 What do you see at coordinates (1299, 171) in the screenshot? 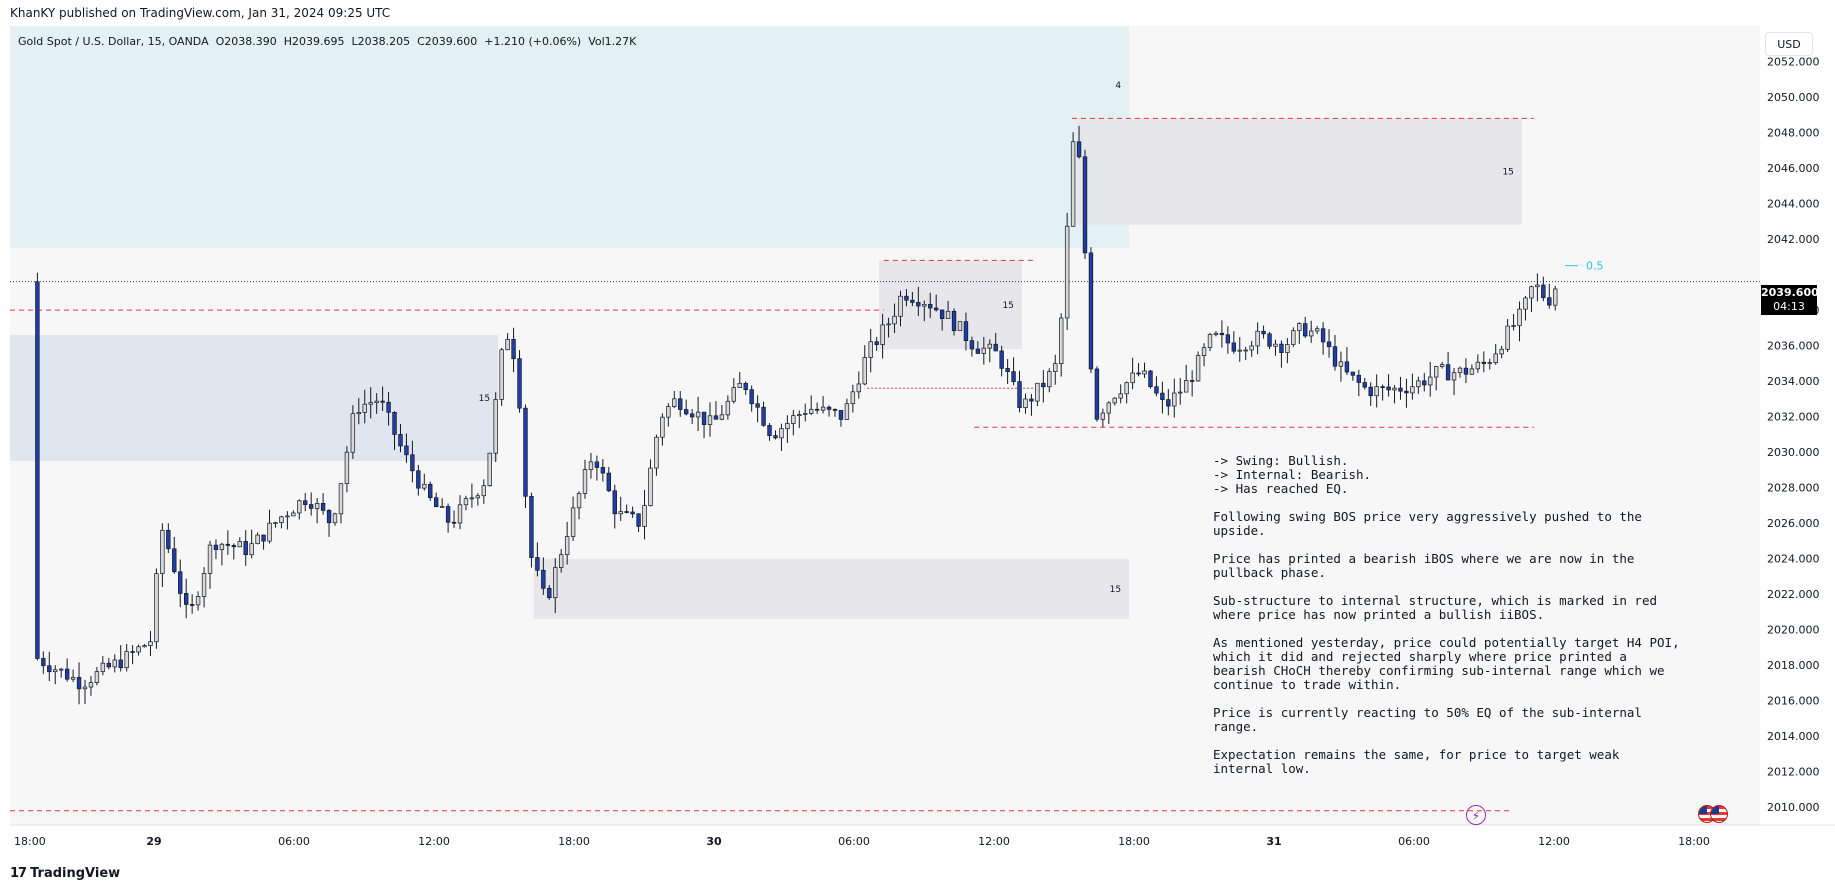
I see `top-supply-zone` at bounding box center [1299, 171].